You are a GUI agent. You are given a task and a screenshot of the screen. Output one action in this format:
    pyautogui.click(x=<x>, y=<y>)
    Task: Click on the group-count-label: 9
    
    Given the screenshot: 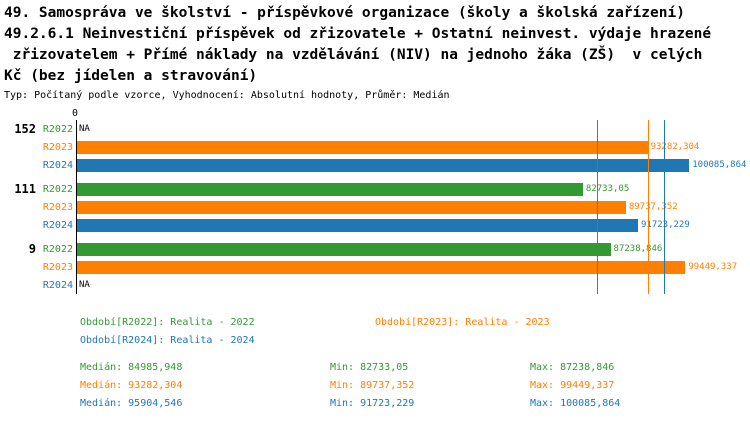 What is the action you would take?
    pyautogui.click(x=32, y=249)
    